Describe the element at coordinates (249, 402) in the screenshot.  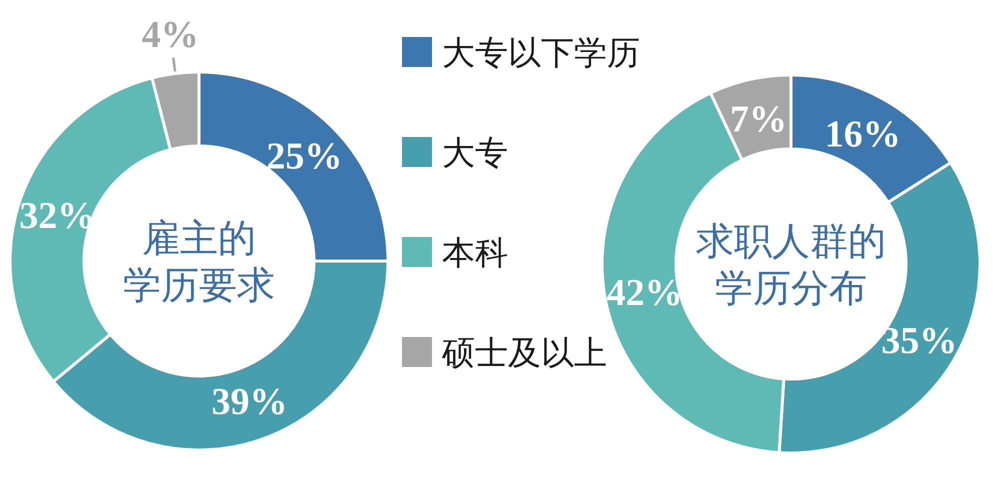
I see `data-label: 39%` at that location.